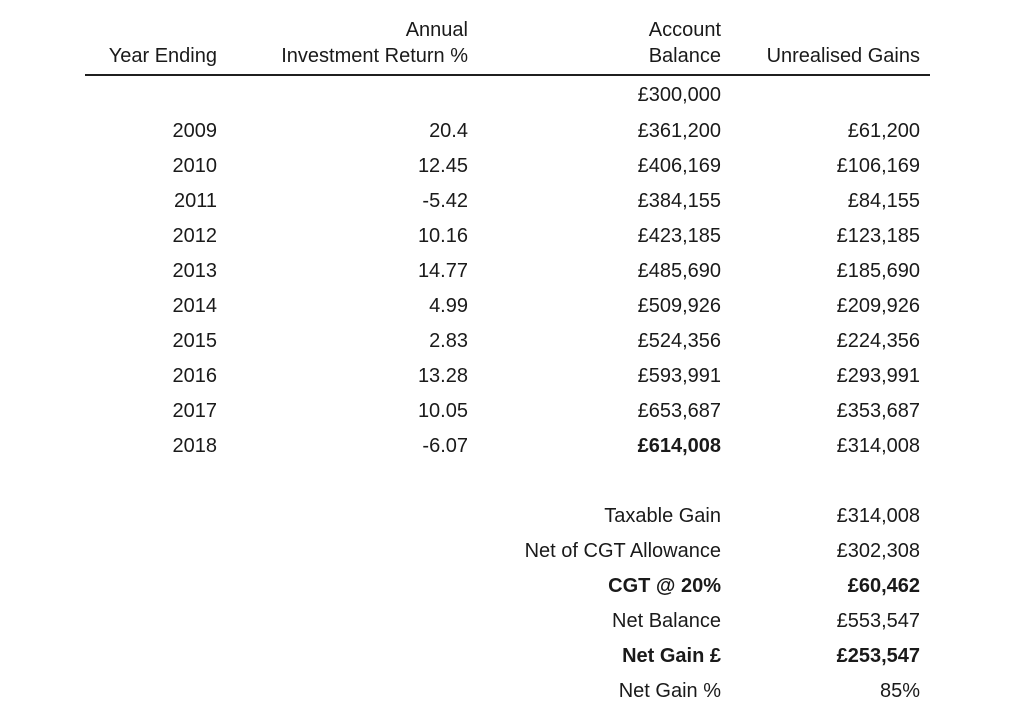  Describe the element at coordinates (507, 271) in the screenshot. I see `table-row: 2013 14.77 £485,690 £185,690` at that location.